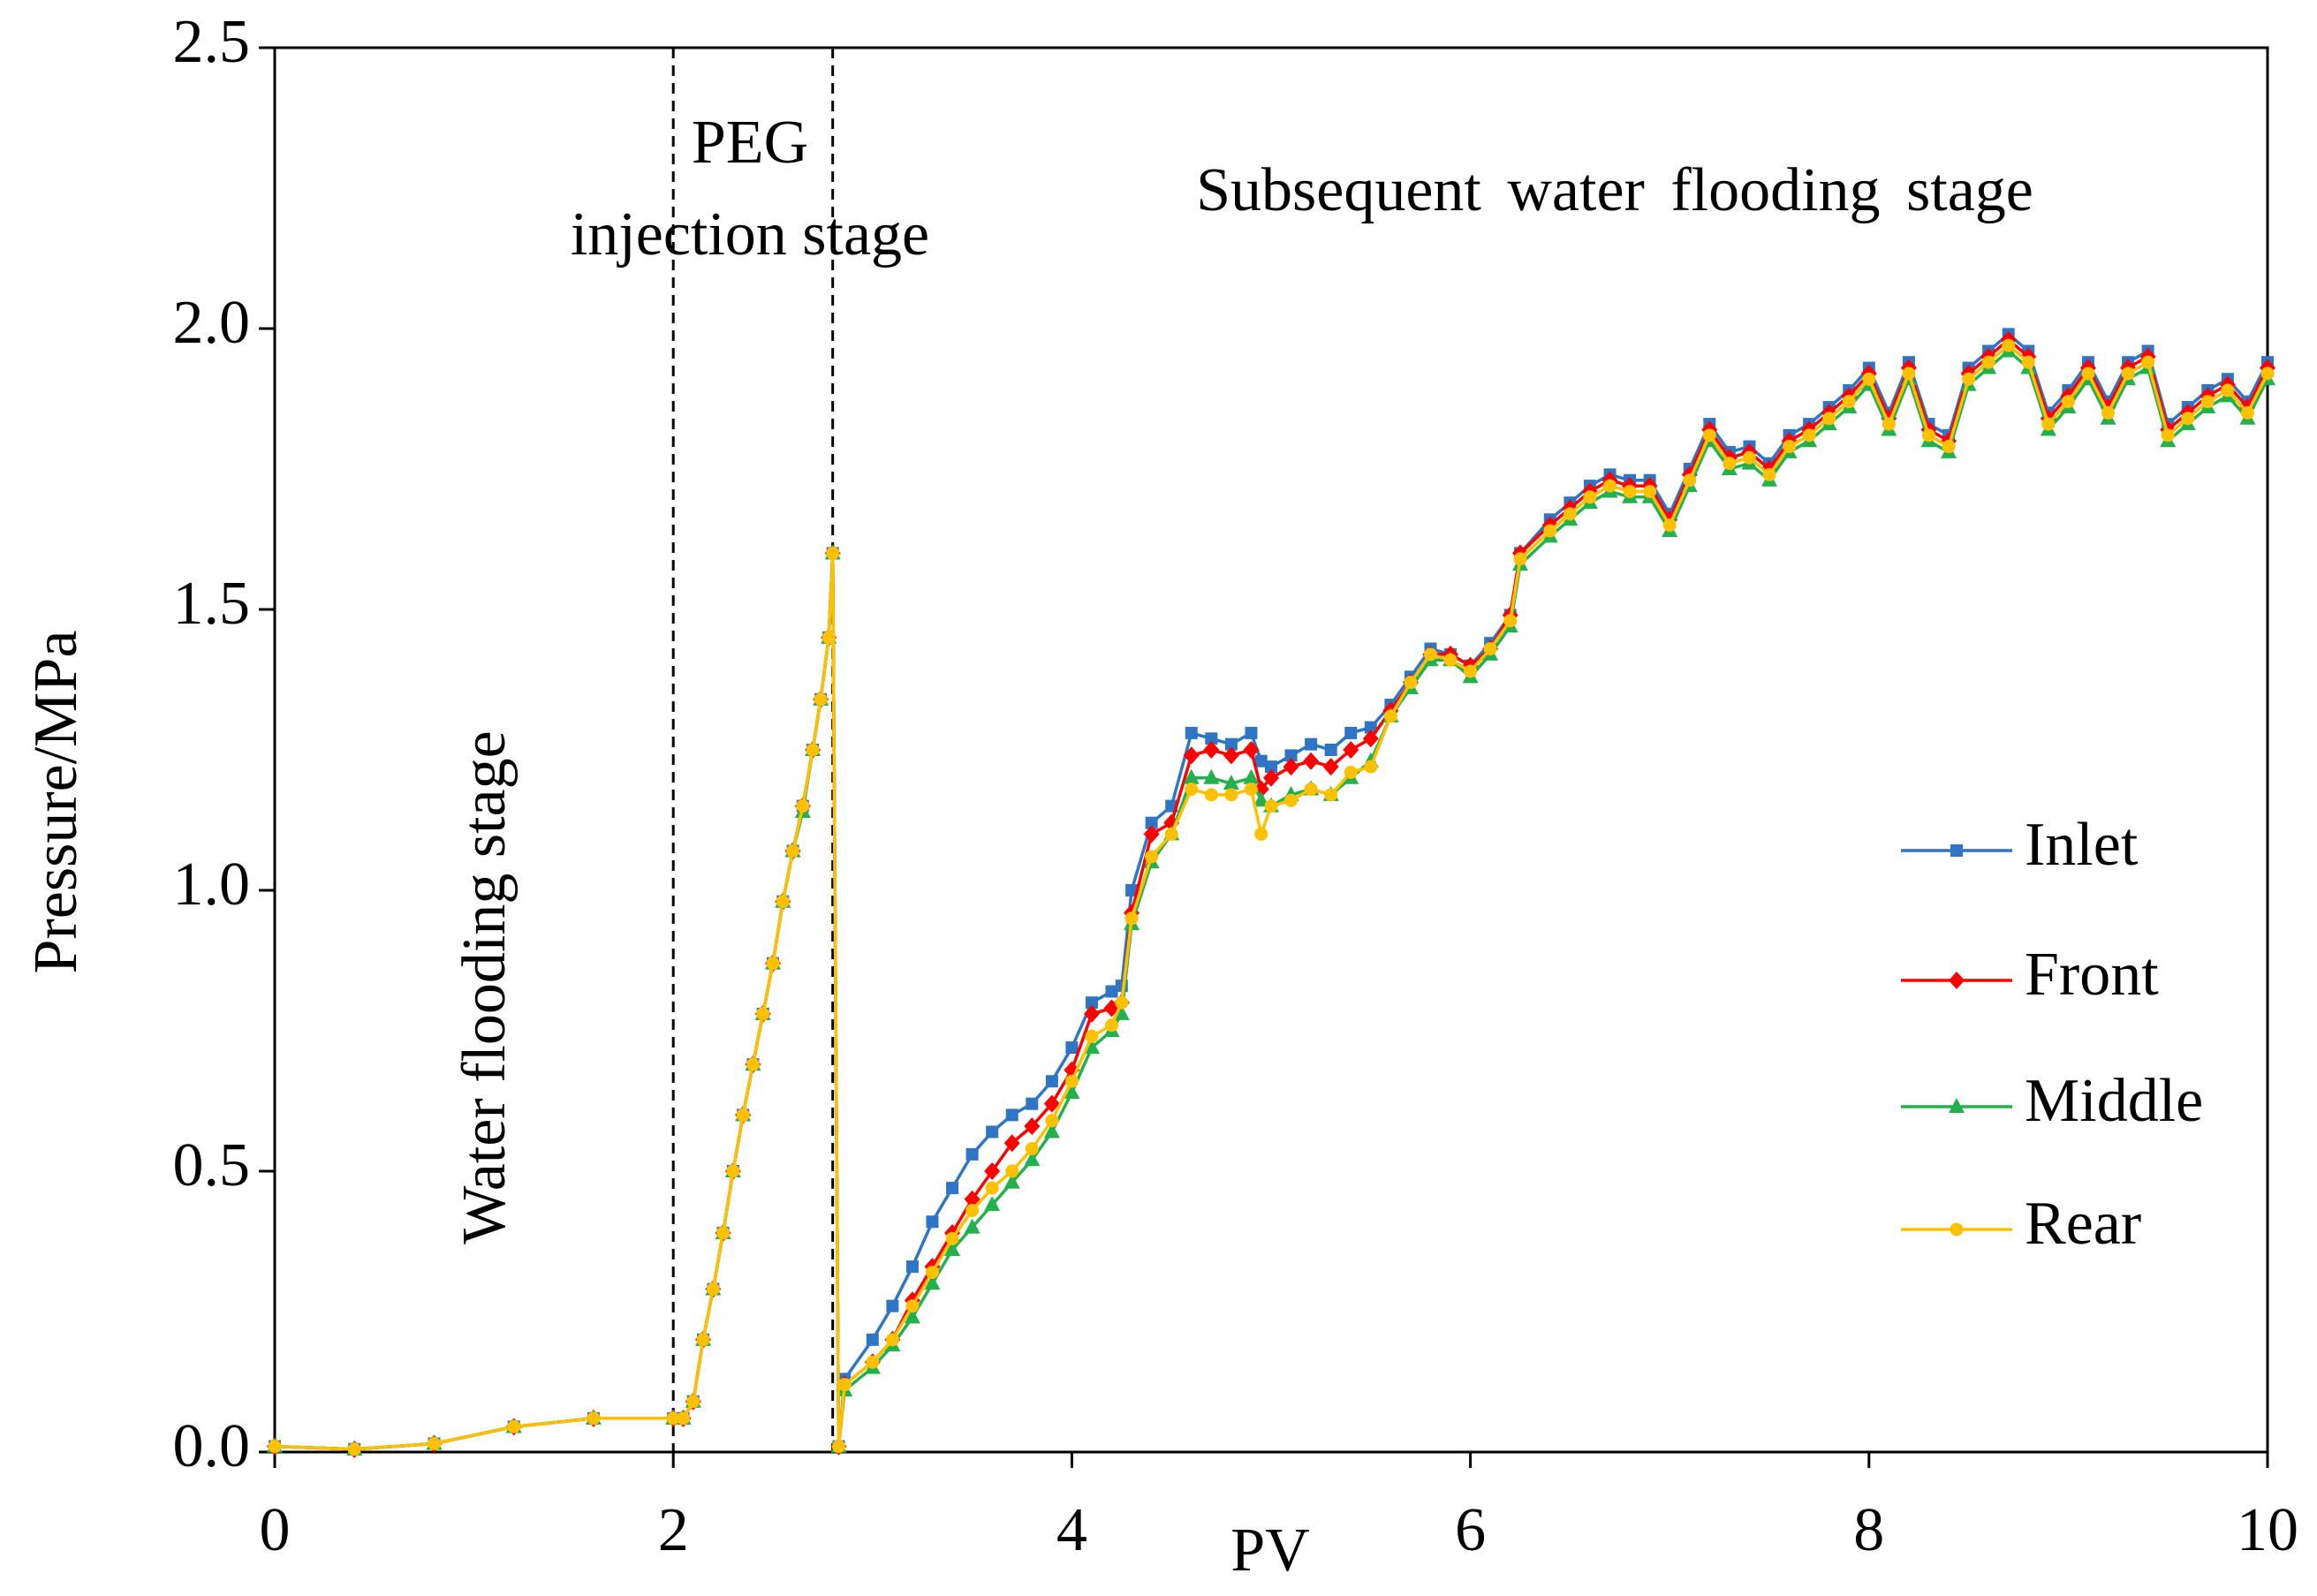 This screenshot has height=1596, width=2317. Describe the element at coordinates (2268, 1530) in the screenshot. I see `x-tick-label: 10` at that location.